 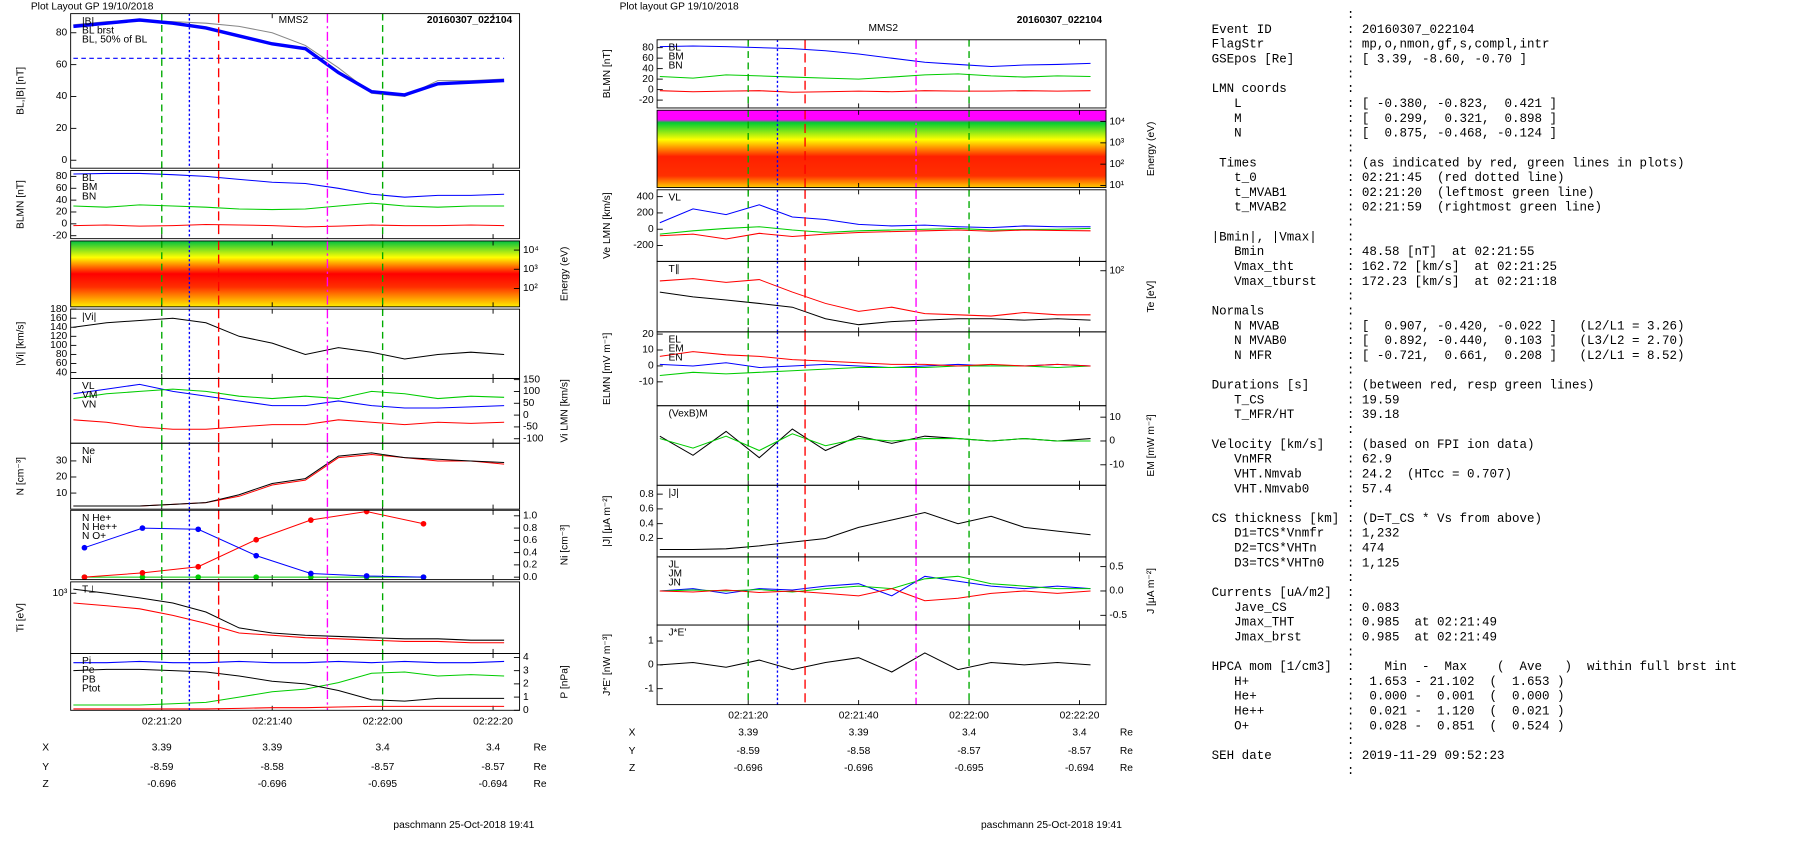 What do you see at coordinates (86, 661) in the screenshot?
I see `legend-entry: Pi` at bounding box center [86, 661].